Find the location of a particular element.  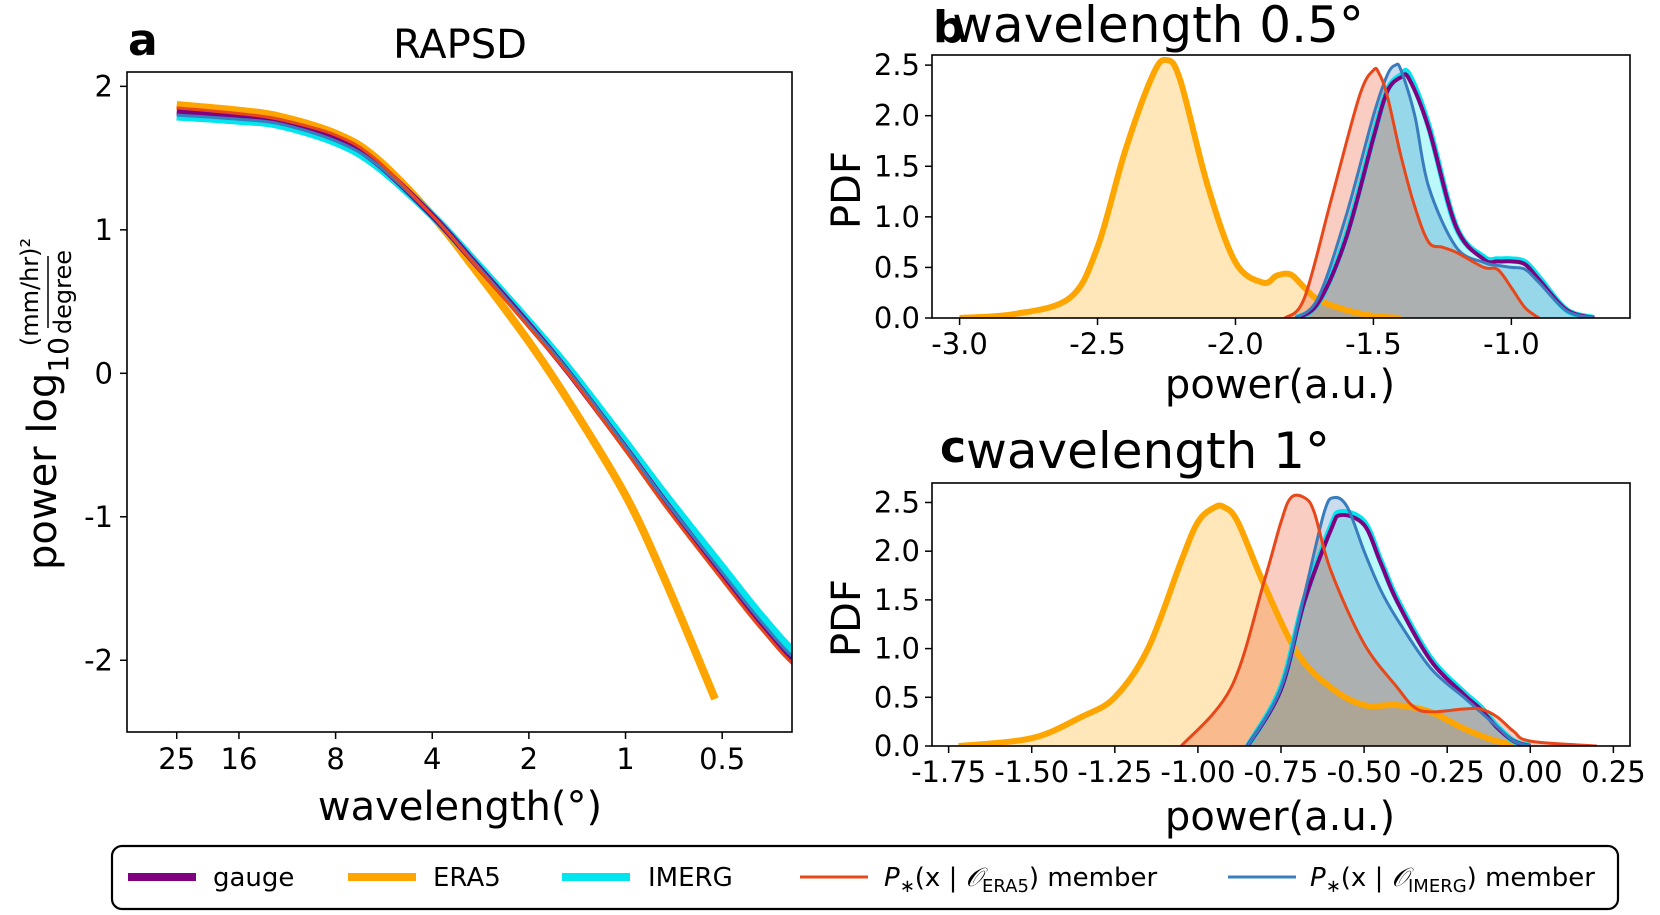

panel-c-x-tick-label: -0.25 is located at coordinates (1447, 772).